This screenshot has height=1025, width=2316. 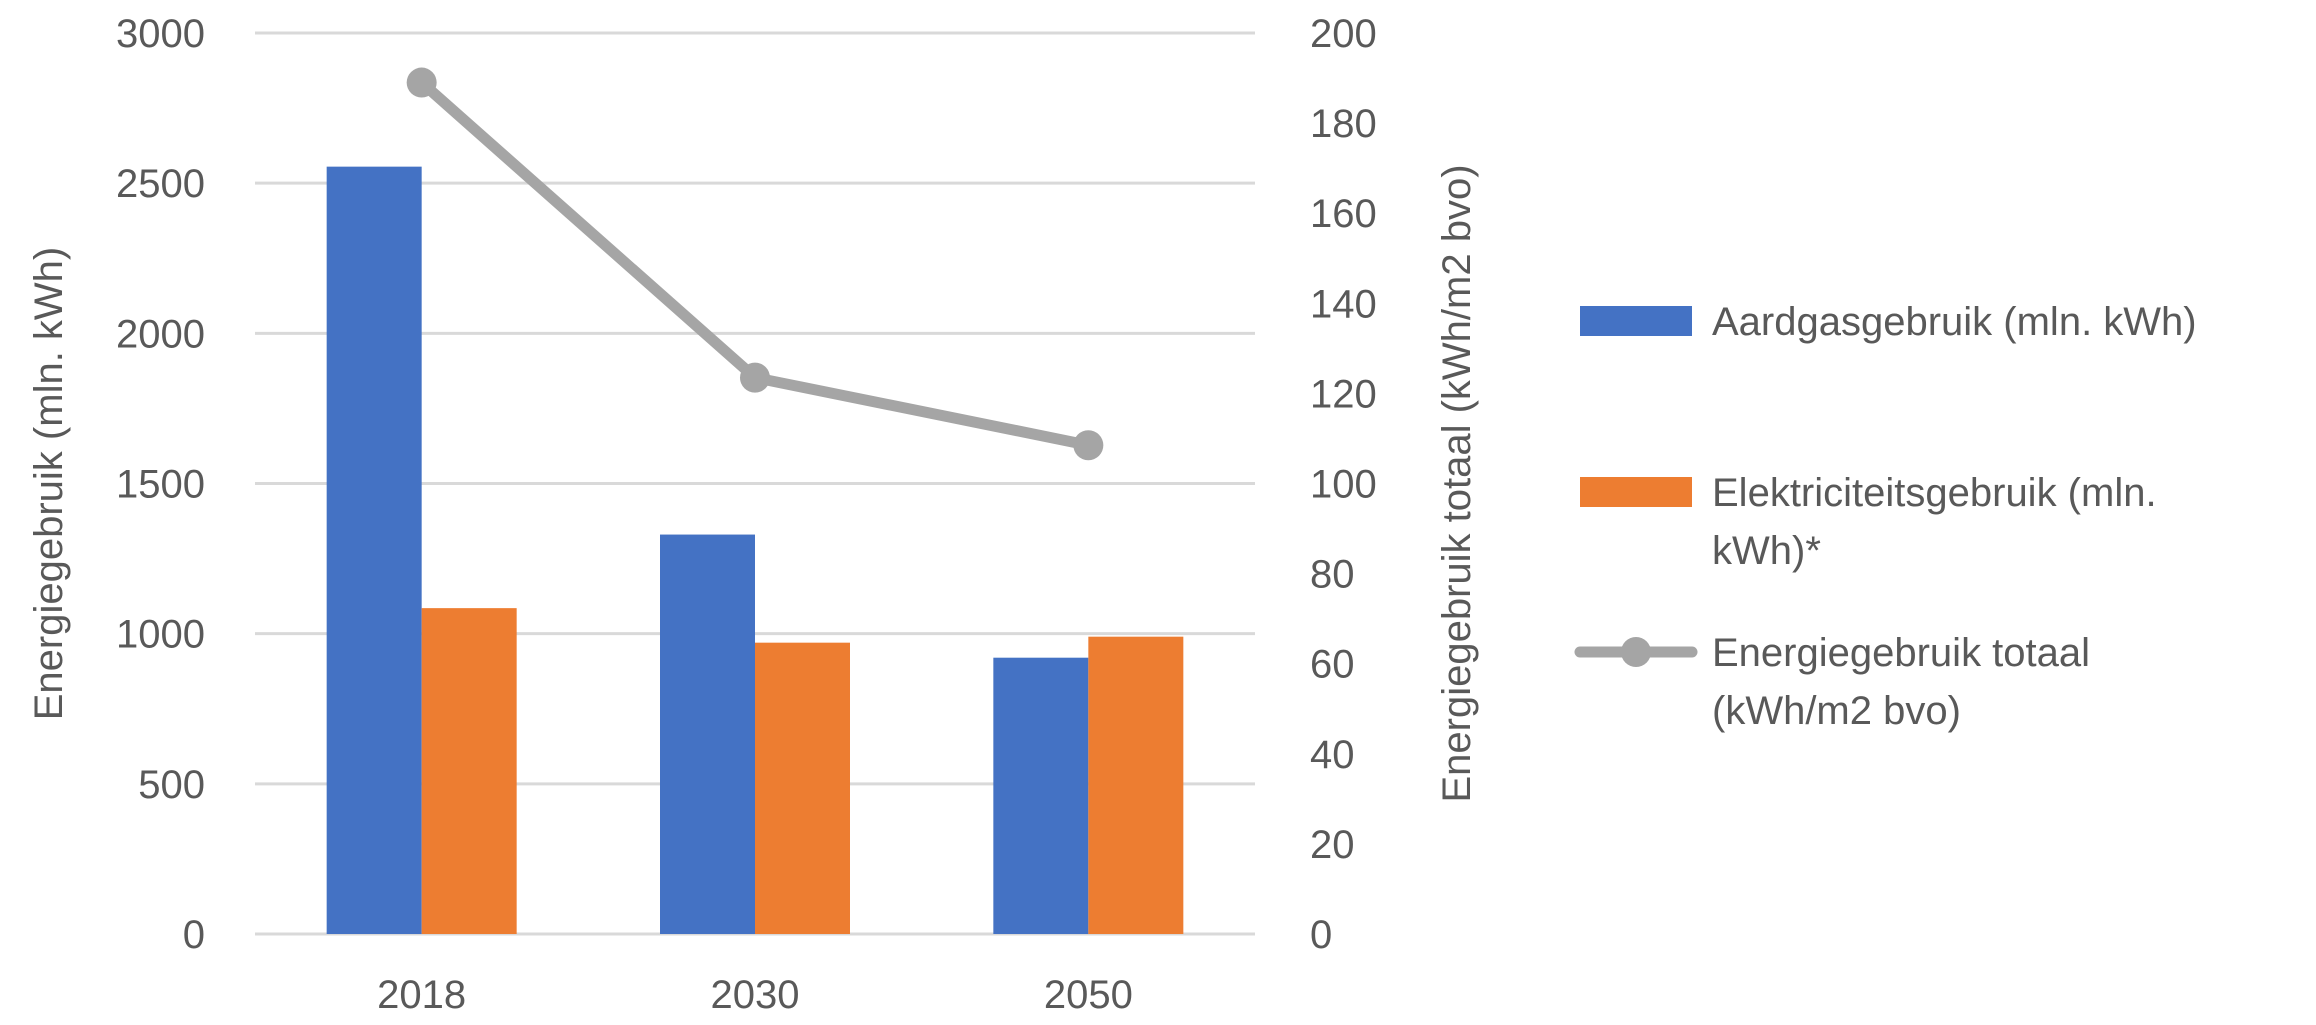 I want to click on legend-label: (kWh/m2 bvo), so click(x=1836, y=711).